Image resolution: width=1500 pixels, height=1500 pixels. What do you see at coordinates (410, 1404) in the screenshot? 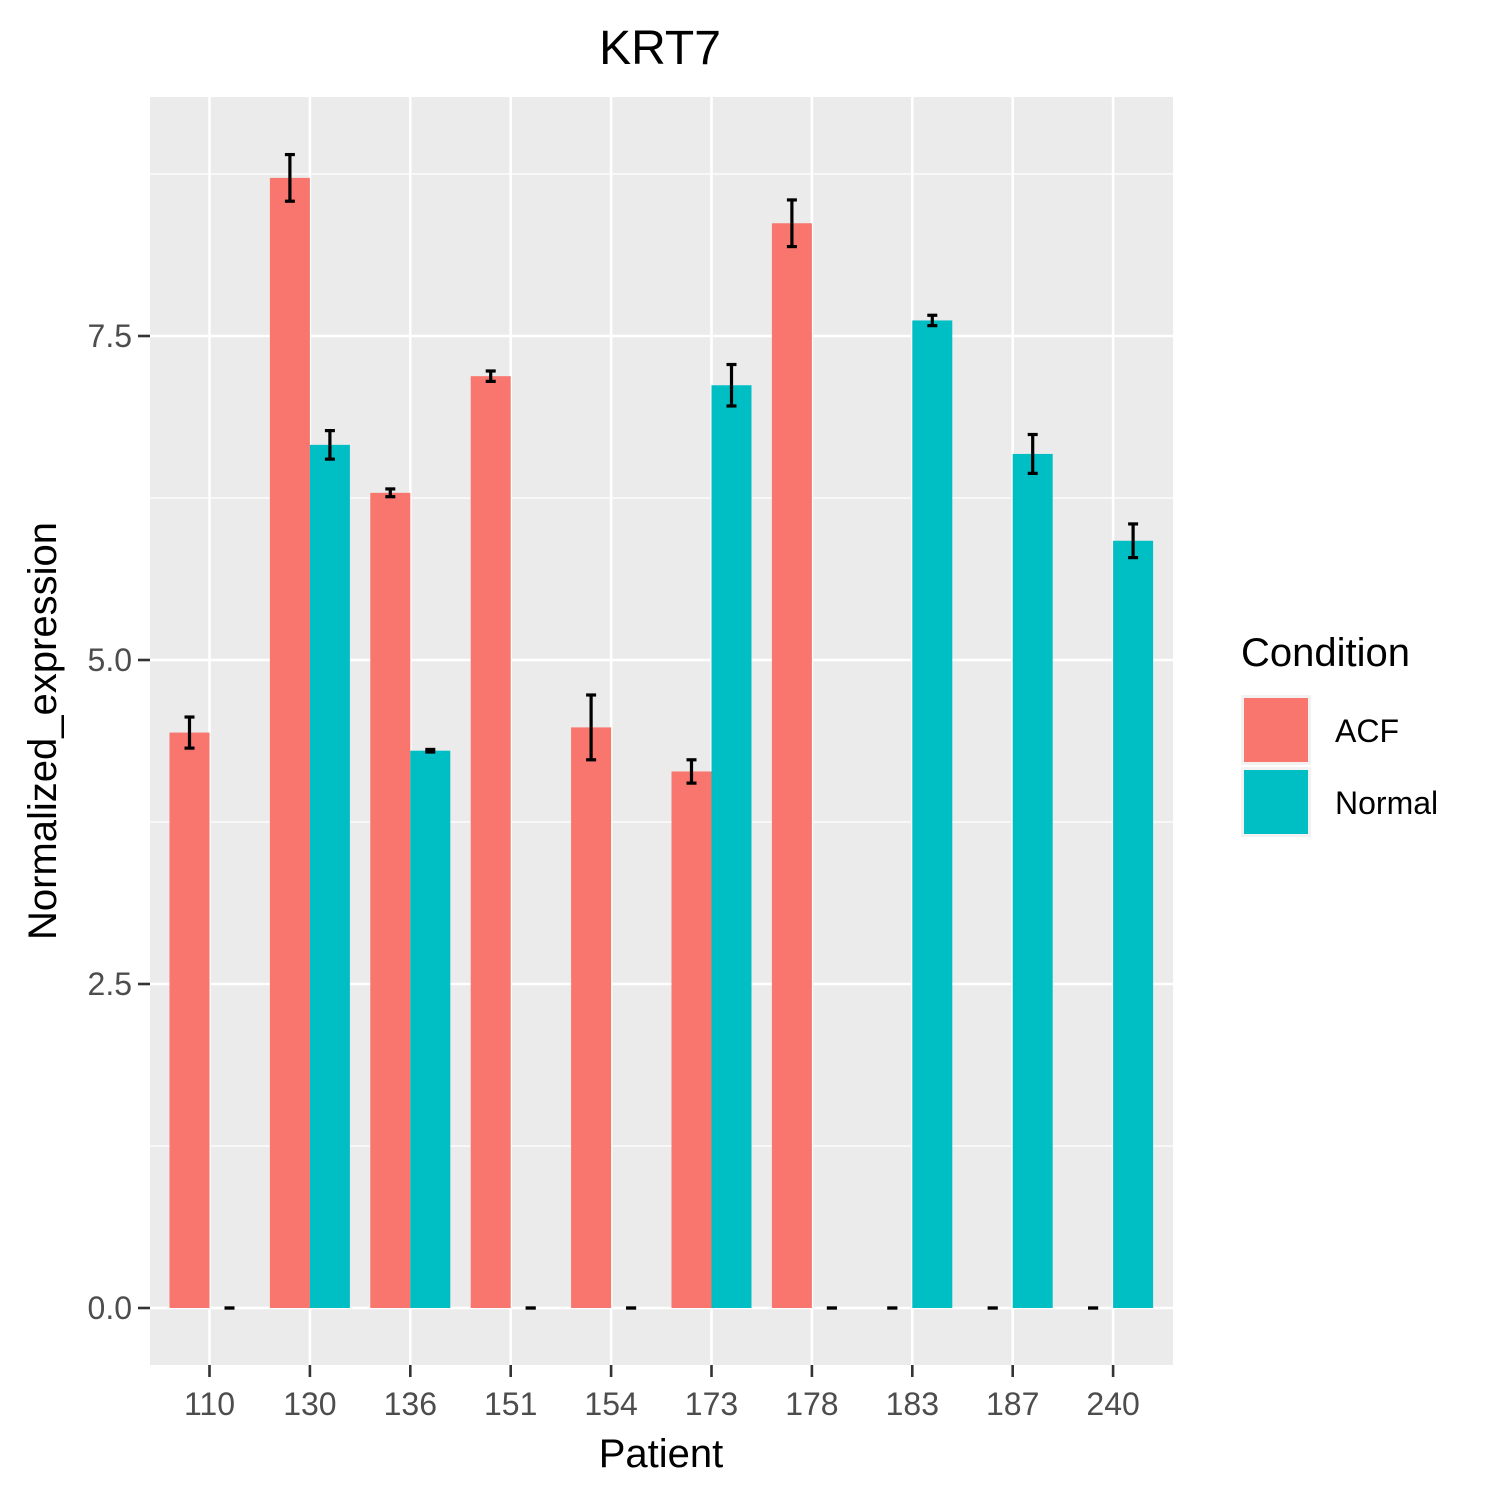
I see `x-tick-label: 136` at bounding box center [410, 1404].